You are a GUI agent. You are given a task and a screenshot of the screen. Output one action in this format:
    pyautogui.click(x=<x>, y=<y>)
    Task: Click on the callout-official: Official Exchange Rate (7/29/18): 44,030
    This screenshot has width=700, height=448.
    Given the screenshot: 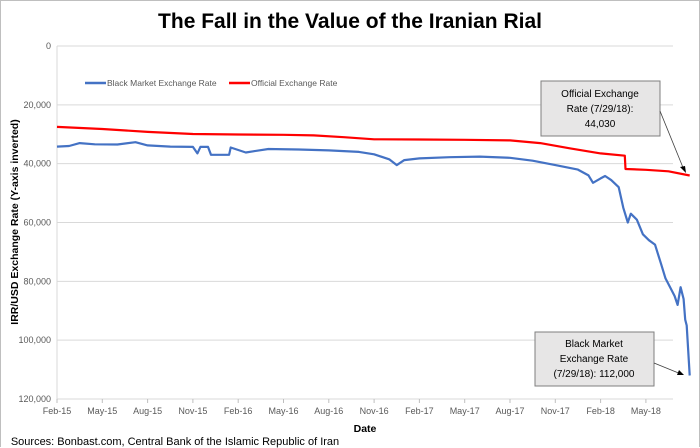 What is the action you would take?
    pyautogui.click(x=613, y=126)
    